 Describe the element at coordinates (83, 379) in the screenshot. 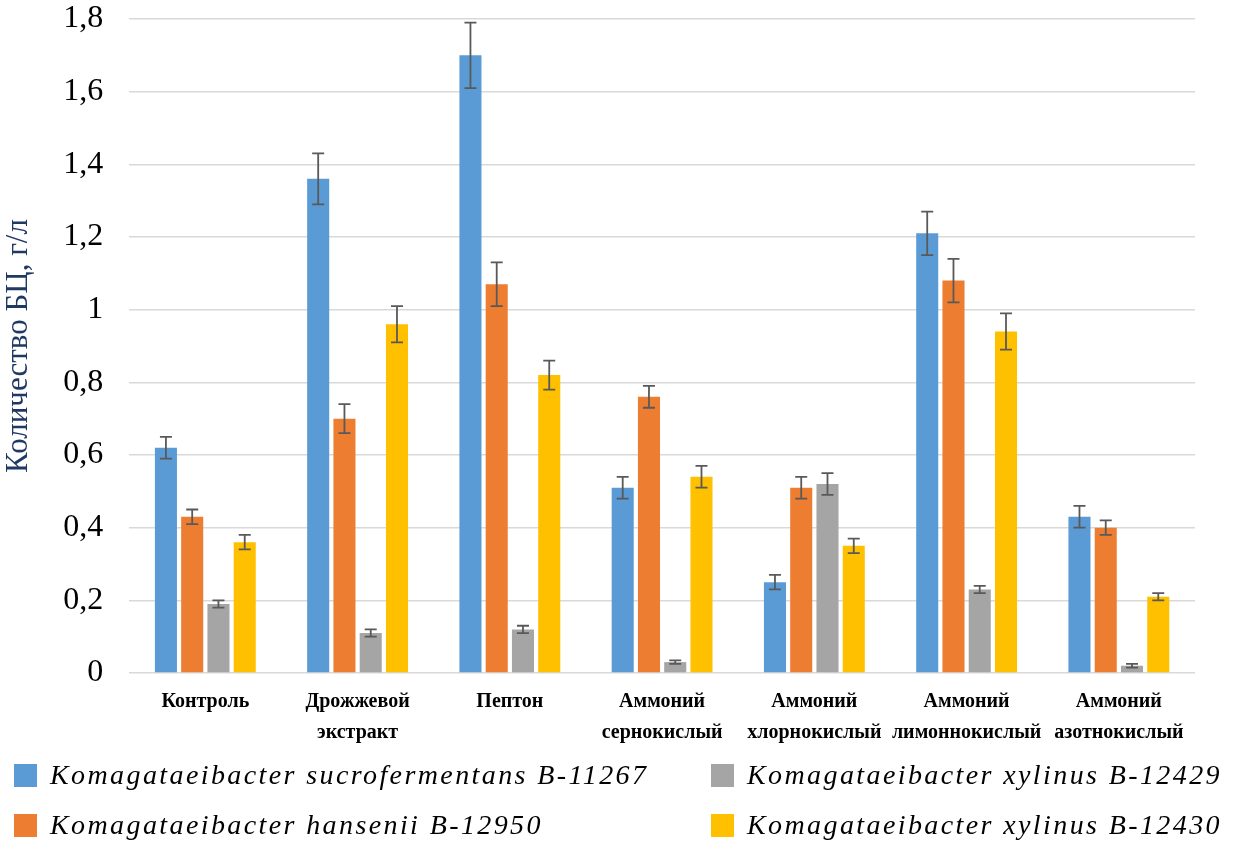

I see `y-tick-label: 0,8` at that location.